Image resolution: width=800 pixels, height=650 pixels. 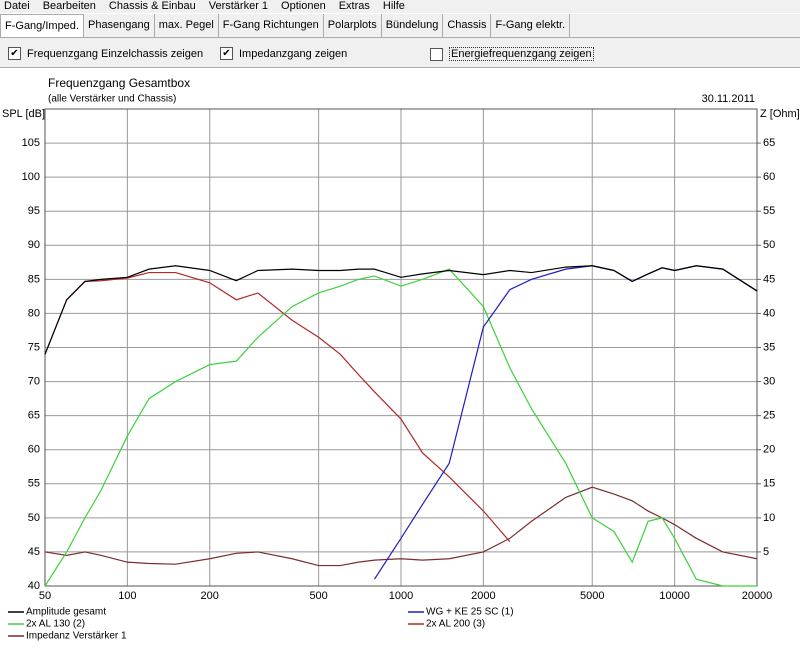 I want to click on y-tick-label: 40, so click(x=34, y=586).